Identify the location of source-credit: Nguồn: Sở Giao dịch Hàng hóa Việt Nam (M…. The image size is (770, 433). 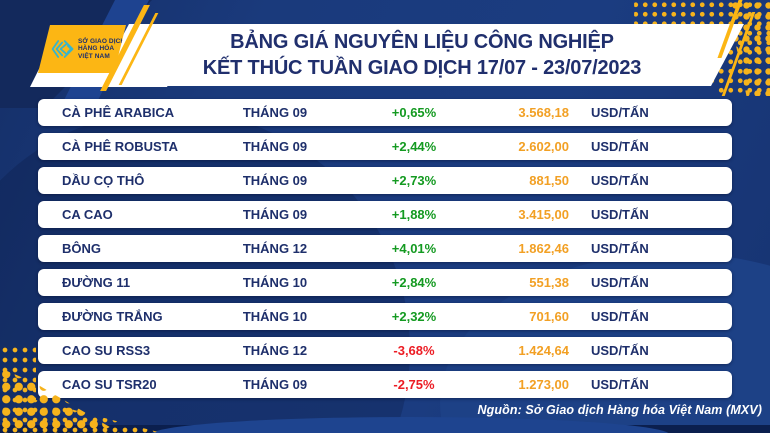
(619, 410).